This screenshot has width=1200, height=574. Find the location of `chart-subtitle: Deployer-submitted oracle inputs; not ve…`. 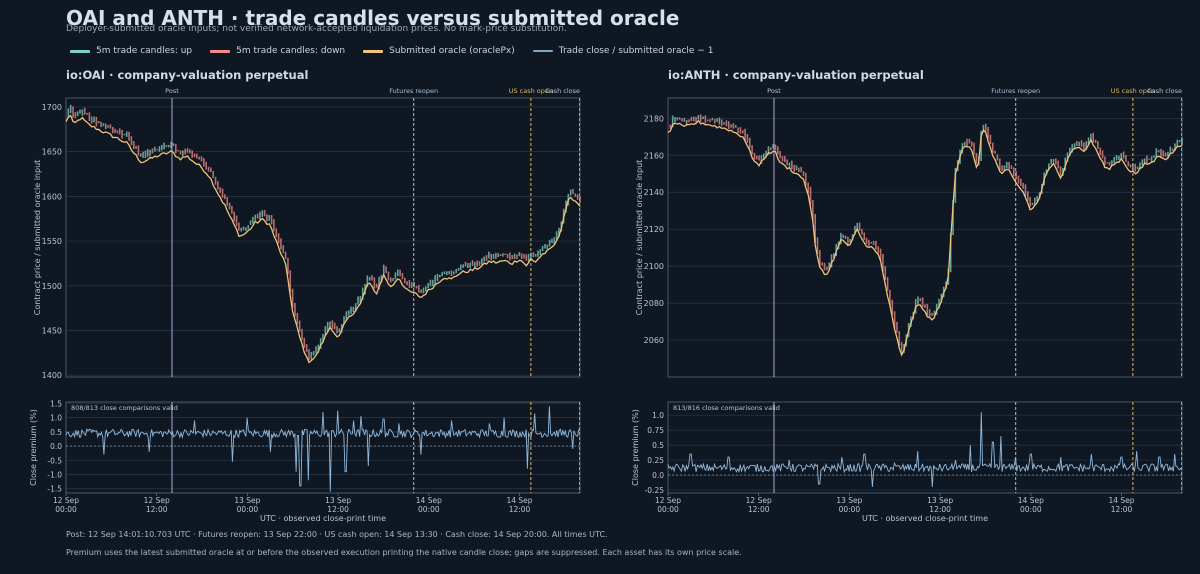

chart-subtitle: Deployer-submitted oracle inputs; not ve… is located at coordinates (316, 29).